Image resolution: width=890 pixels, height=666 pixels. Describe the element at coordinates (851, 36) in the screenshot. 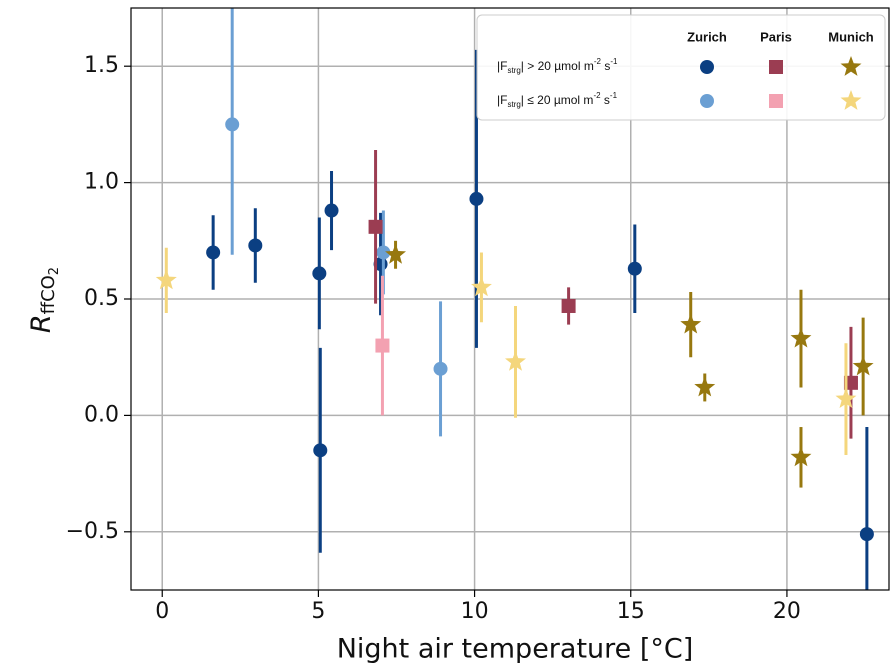

I see `legend-header: Munich` at that location.